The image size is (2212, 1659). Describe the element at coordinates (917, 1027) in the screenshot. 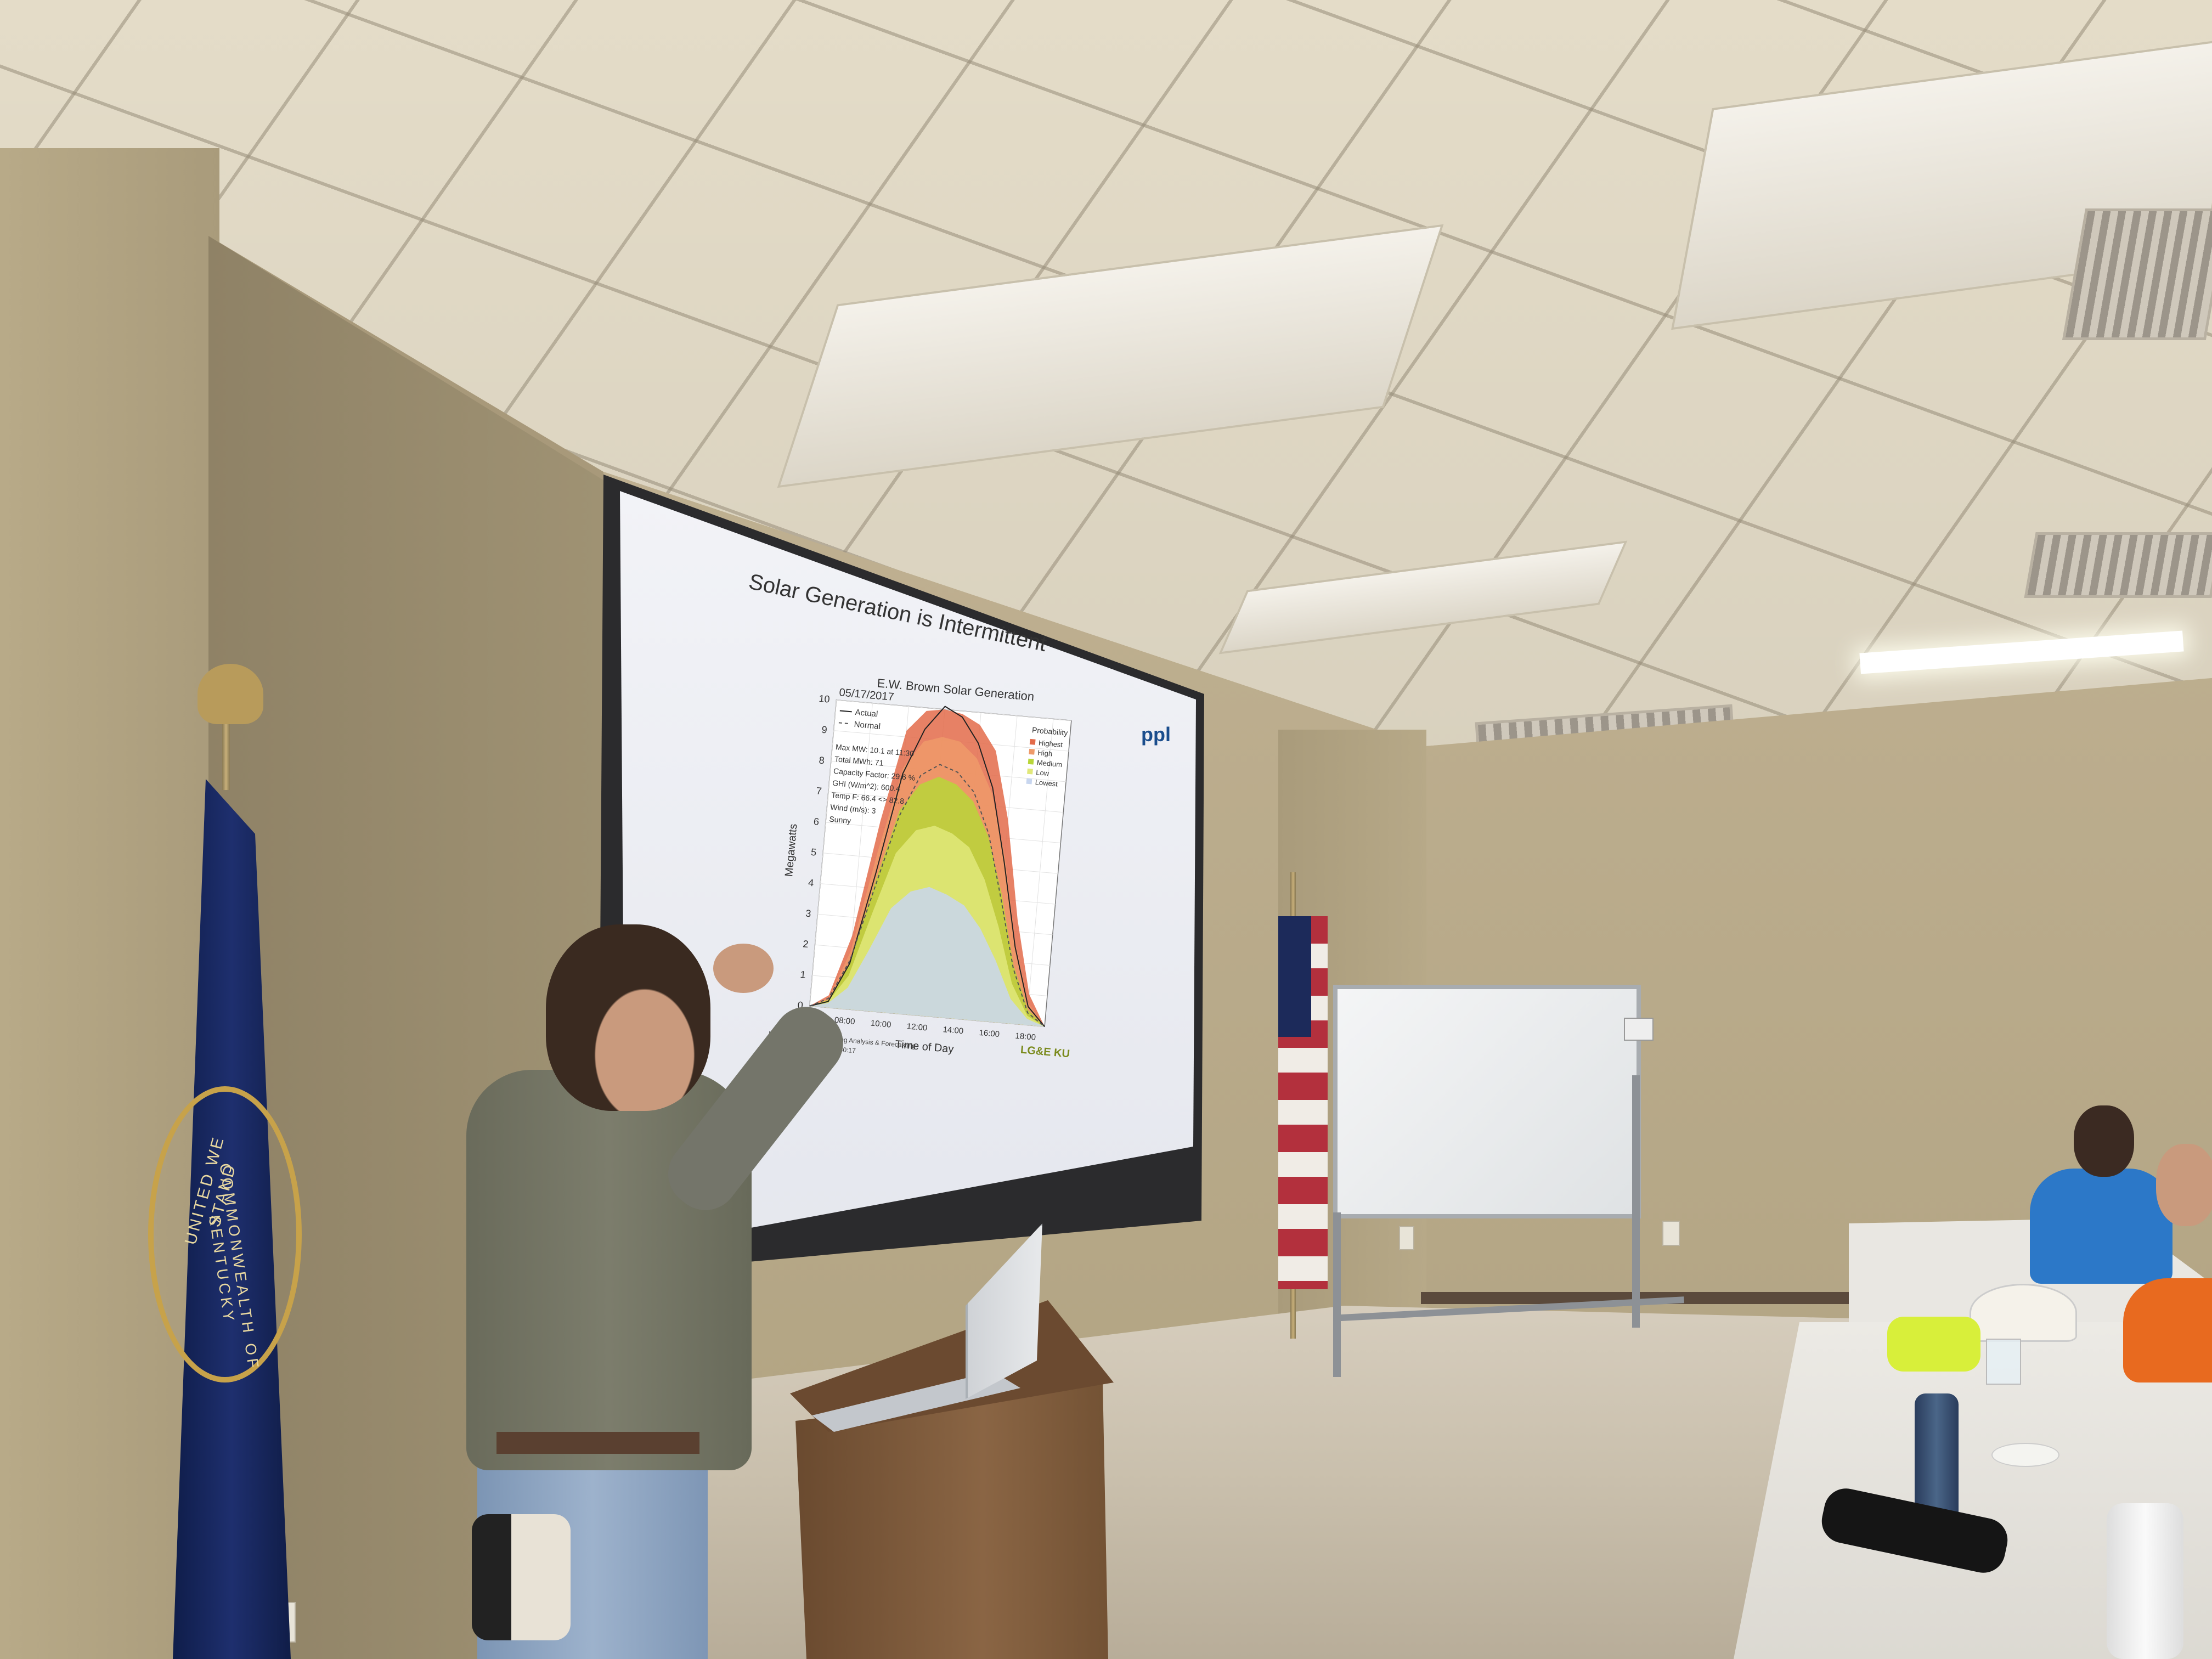

I see `x-tick-label: 12:00` at that location.